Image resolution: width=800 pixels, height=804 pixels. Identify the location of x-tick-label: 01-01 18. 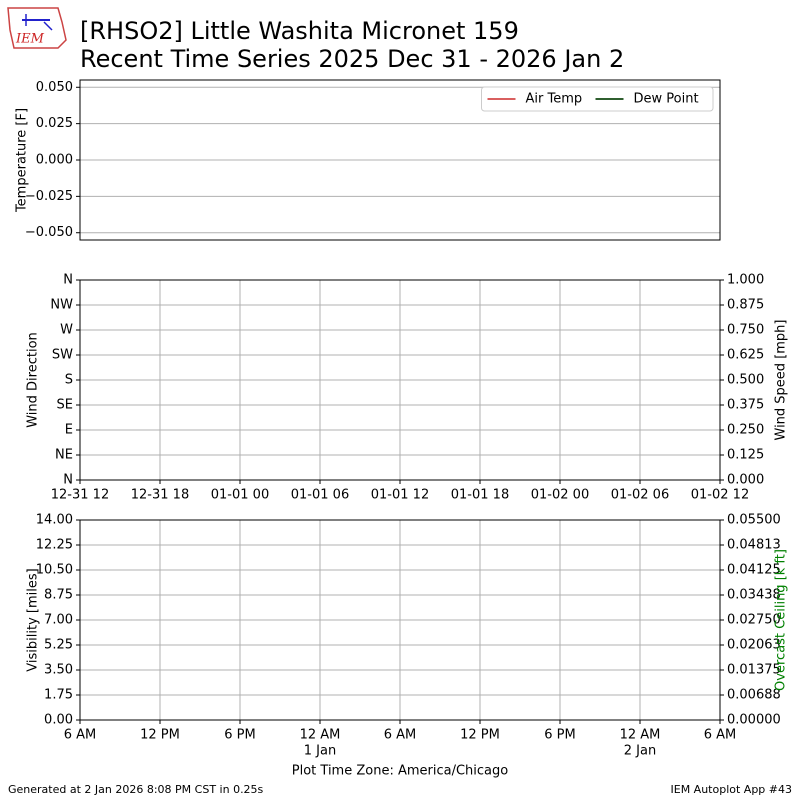
(480, 495).